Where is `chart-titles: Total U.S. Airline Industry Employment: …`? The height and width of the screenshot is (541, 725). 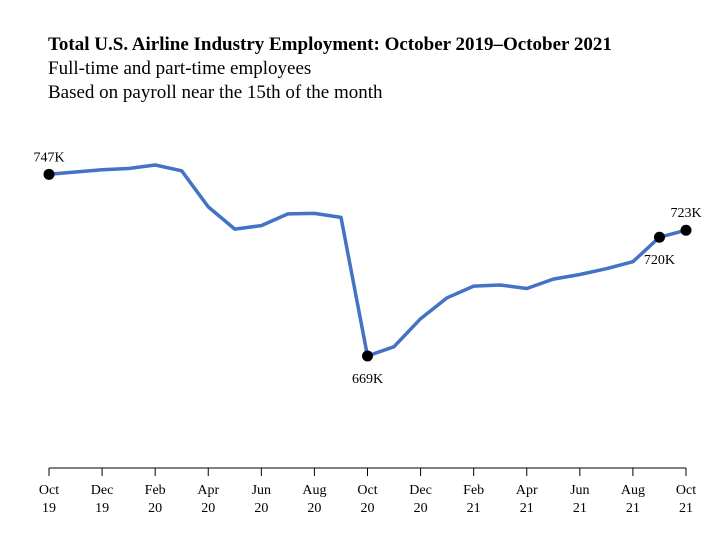
chart-titles: Total U.S. Airline Industry Employment: … is located at coordinates (330, 69).